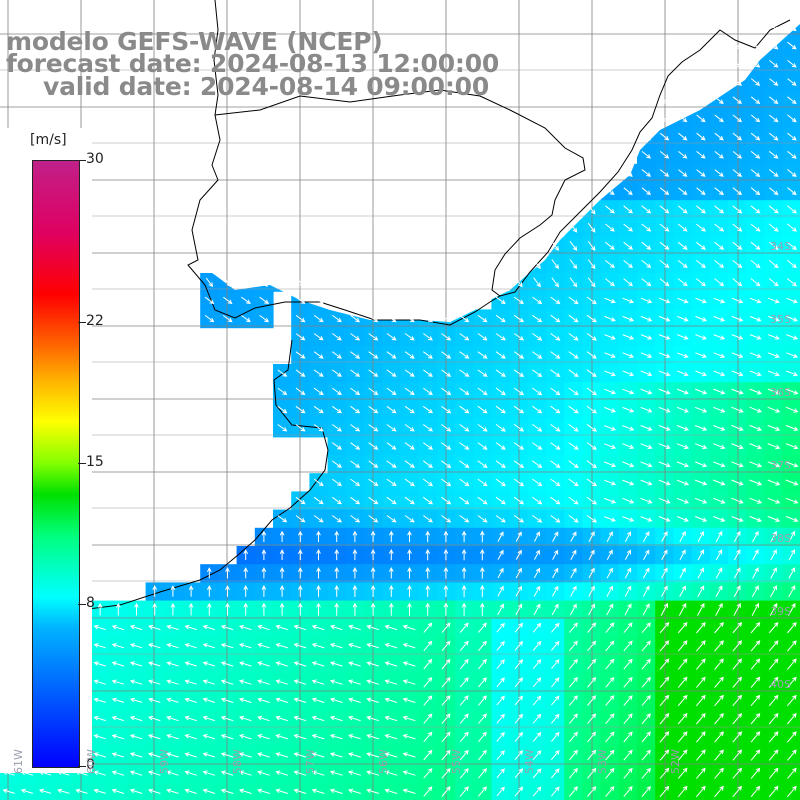 The image size is (800, 800). What do you see at coordinates (602, 761) in the screenshot?
I see `longitude-label: 53W` at bounding box center [602, 761].